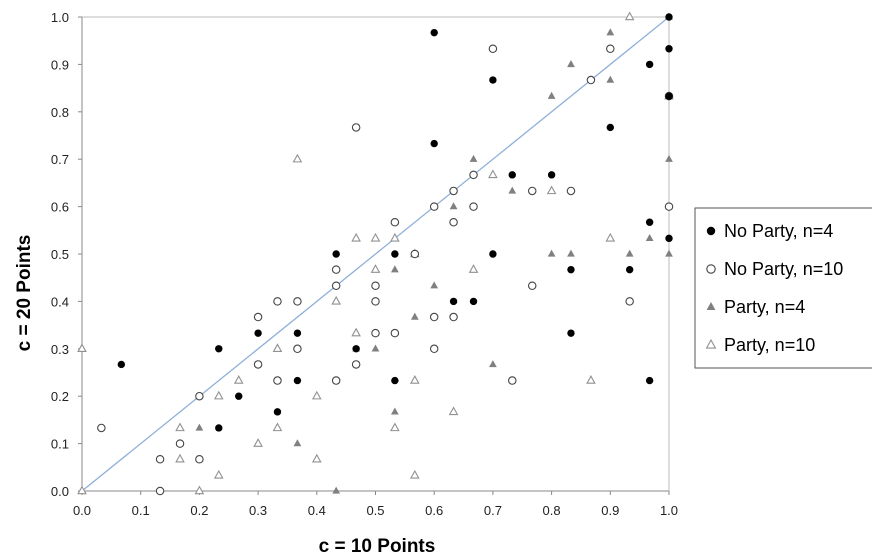 The width and height of the screenshot is (872, 557). What do you see at coordinates (60, 491) in the screenshot?
I see `y-tick-label: 0.0` at bounding box center [60, 491].